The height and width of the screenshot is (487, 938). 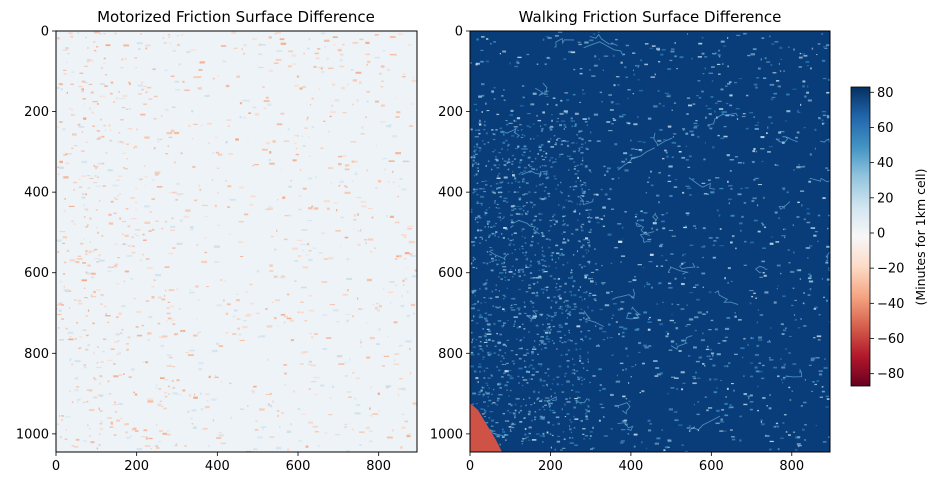 What do you see at coordinates (885, 128) in the screenshot?
I see `colorbar-tick-label: 60` at bounding box center [885, 128].